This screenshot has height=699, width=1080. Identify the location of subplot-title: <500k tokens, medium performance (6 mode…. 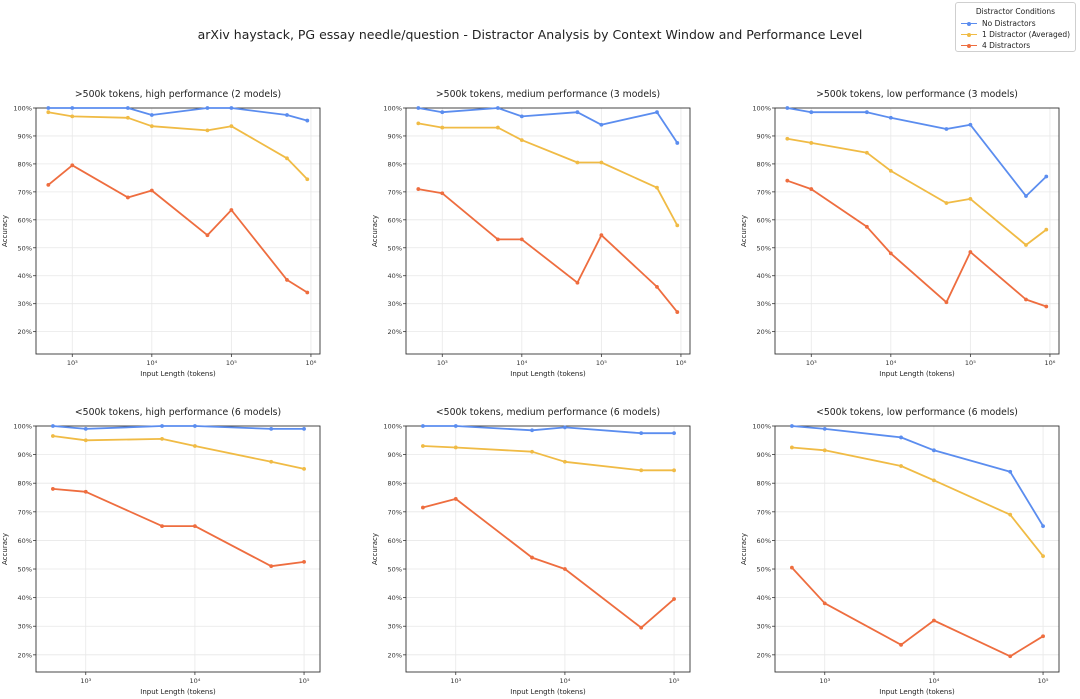
(548, 412).